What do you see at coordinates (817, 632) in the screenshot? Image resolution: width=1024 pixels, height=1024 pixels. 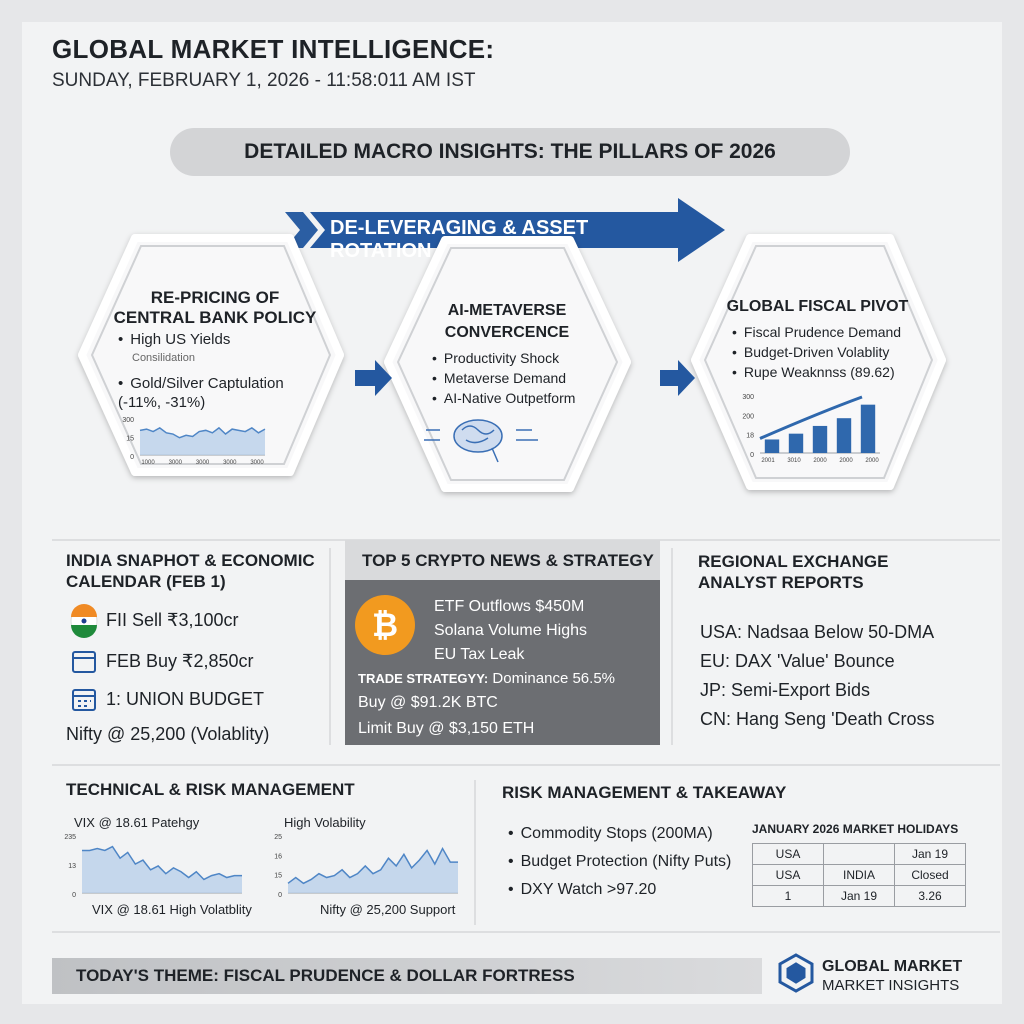 I see `regional-item: USA: Nadsaa Below 50-DMA` at bounding box center [817, 632].